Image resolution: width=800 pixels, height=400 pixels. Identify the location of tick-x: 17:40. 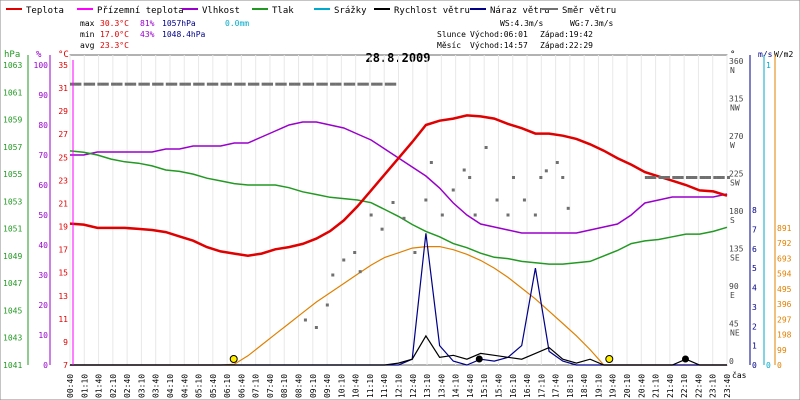
(556, 386).